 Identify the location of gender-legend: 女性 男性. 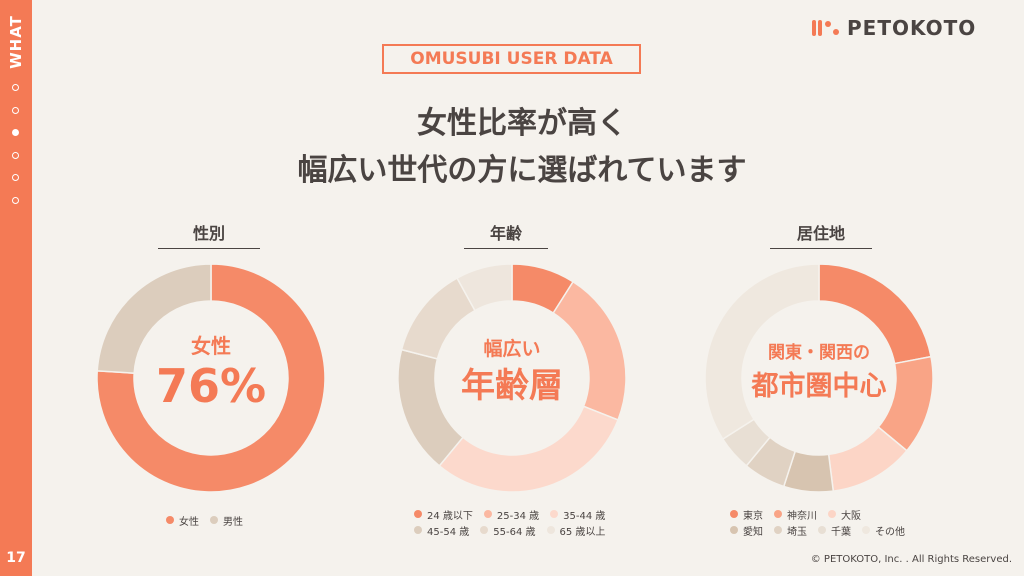
(210, 520).